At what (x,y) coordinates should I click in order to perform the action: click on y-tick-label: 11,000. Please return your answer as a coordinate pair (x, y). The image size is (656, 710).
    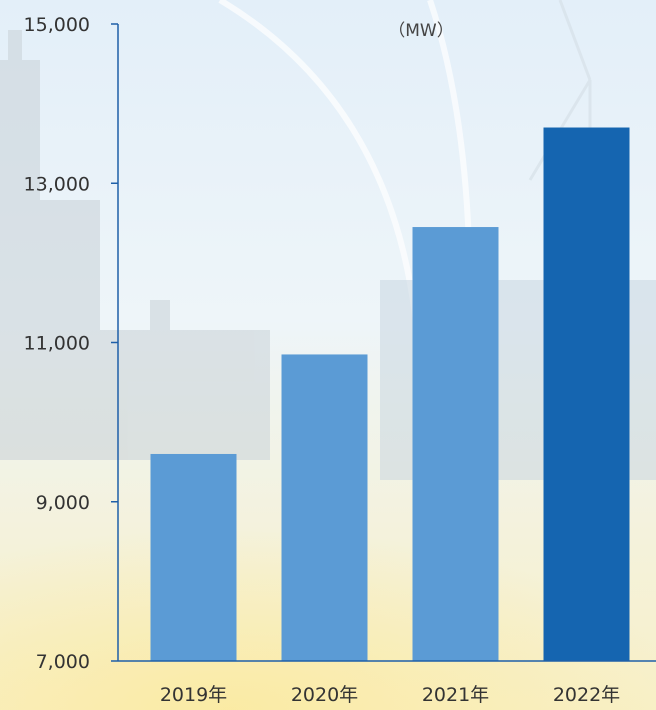
    Looking at the image, I should click on (57, 344).